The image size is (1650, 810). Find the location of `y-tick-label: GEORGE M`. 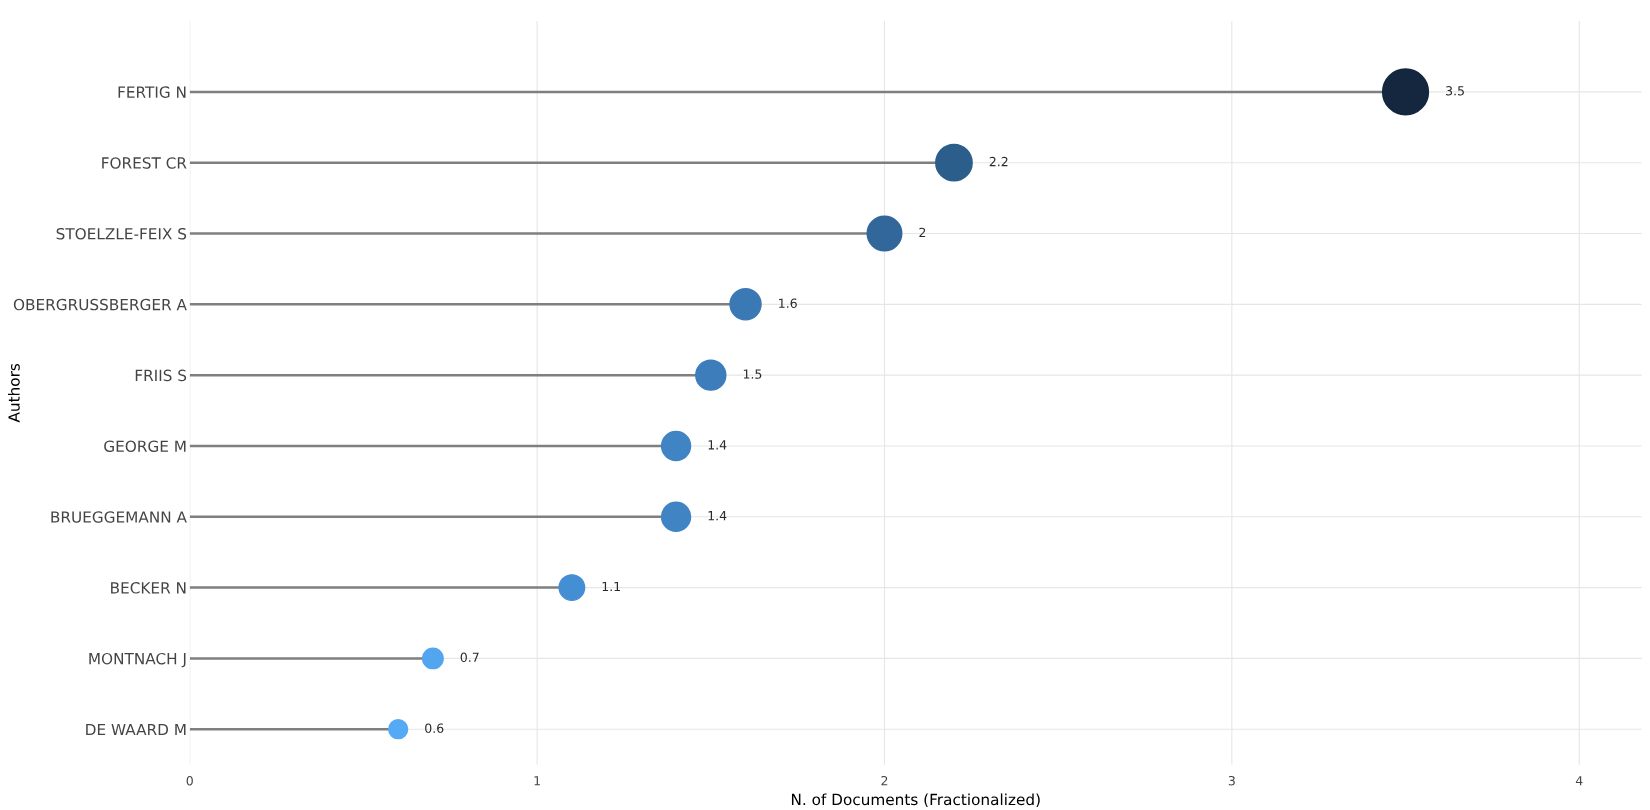

y-tick-label: GEORGE M is located at coordinates (145, 446).